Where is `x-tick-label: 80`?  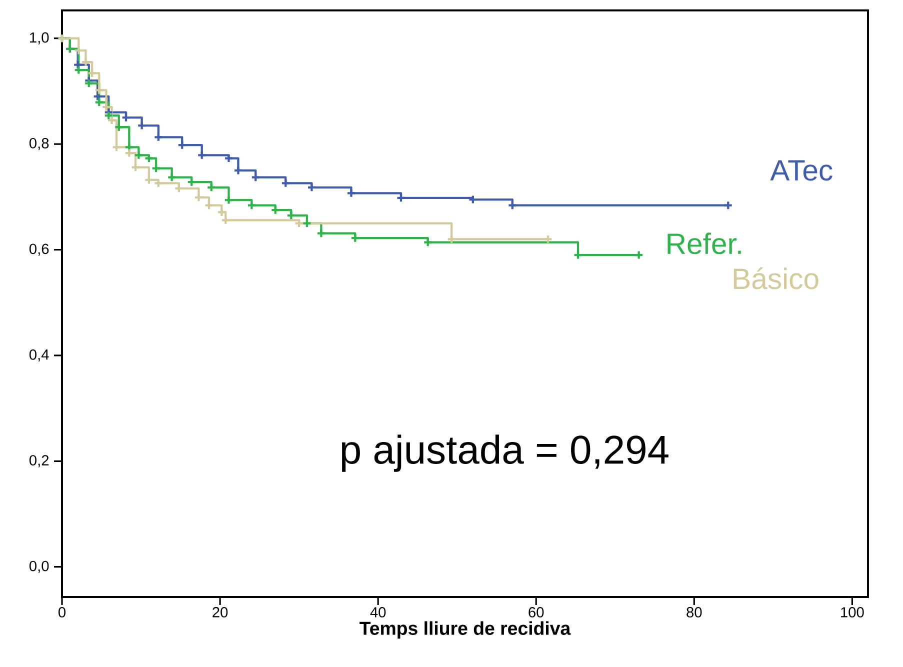
x-tick-label: 80 is located at coordinates (694, 612).